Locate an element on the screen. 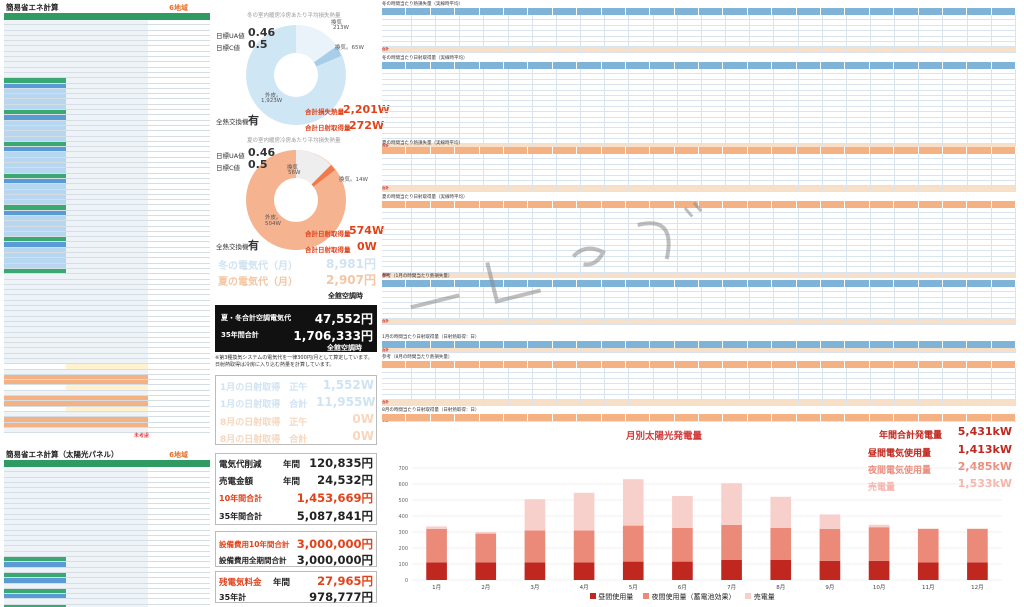 The width and height of the screenshot is (1024, 607). sheet2-rows is located at coordinates (107, 537).